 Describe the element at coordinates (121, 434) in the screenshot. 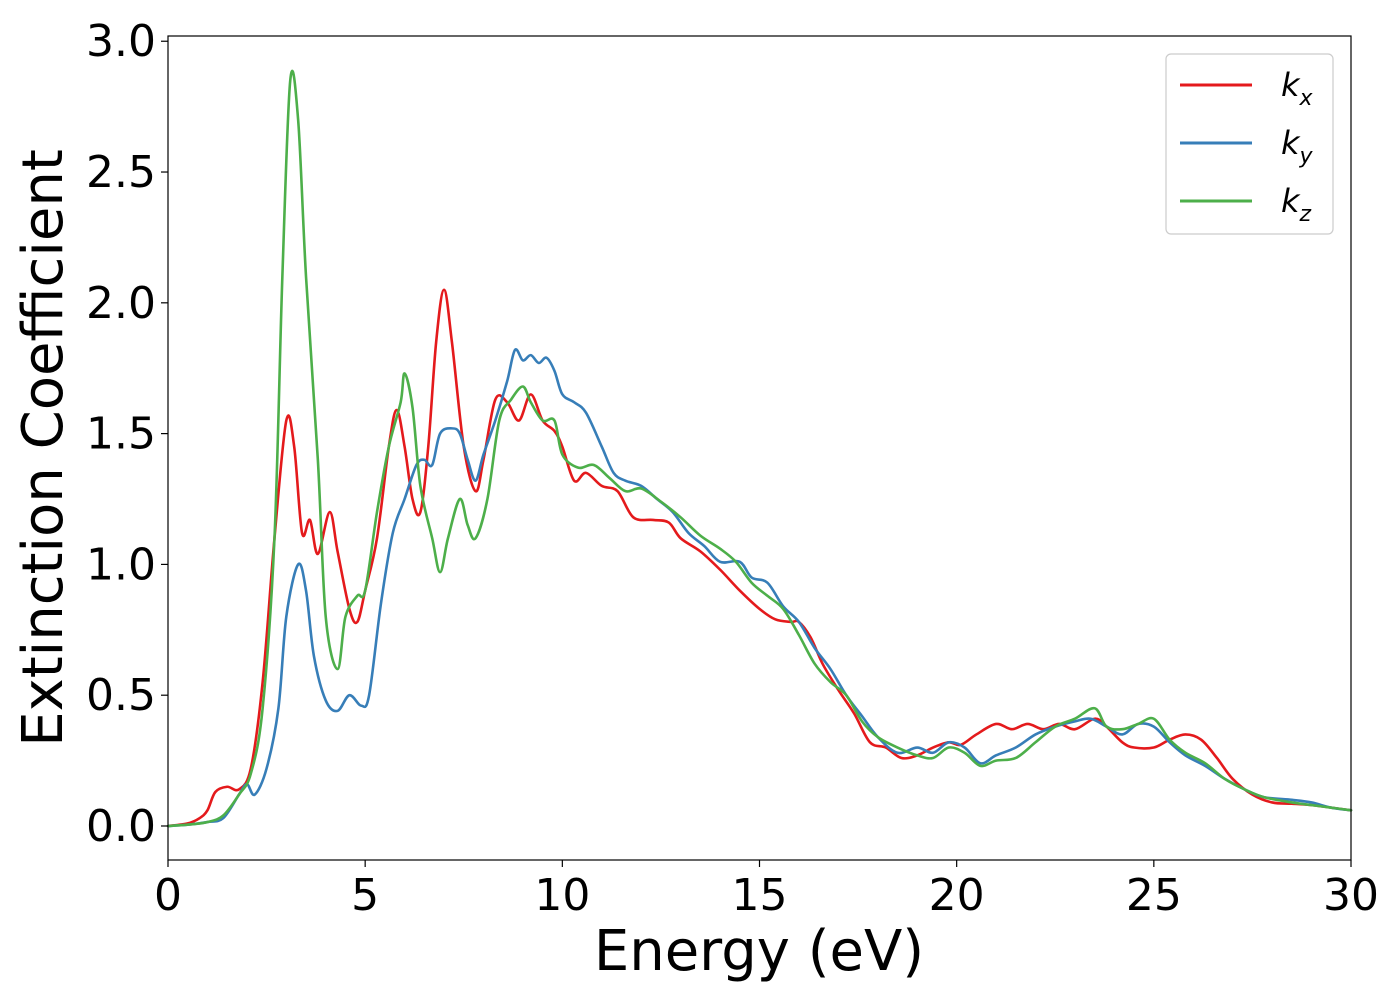

I see `y-tick-label: 1.5` at that location.